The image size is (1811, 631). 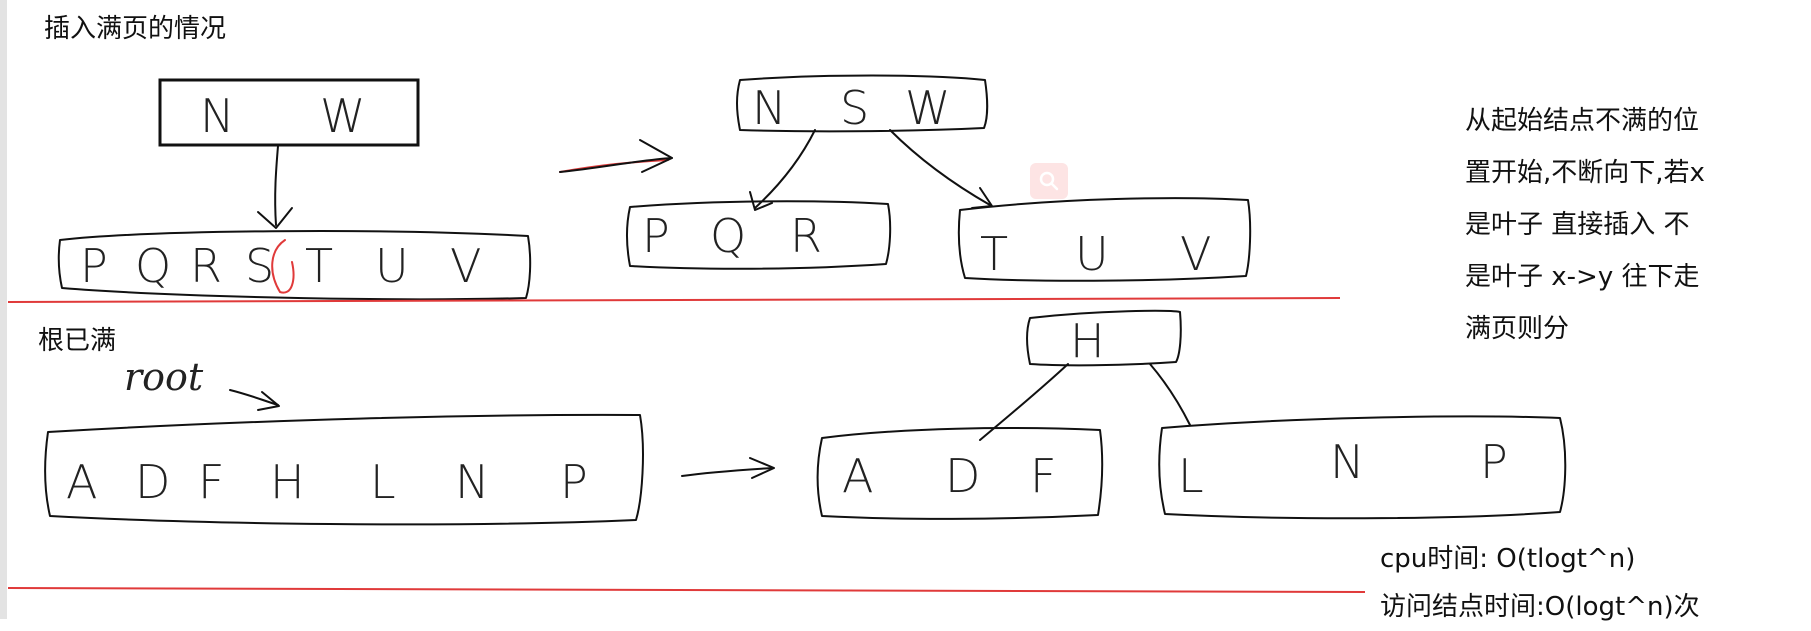 I want to click on left-after-key-q: Q, so click(x=728, y=236).